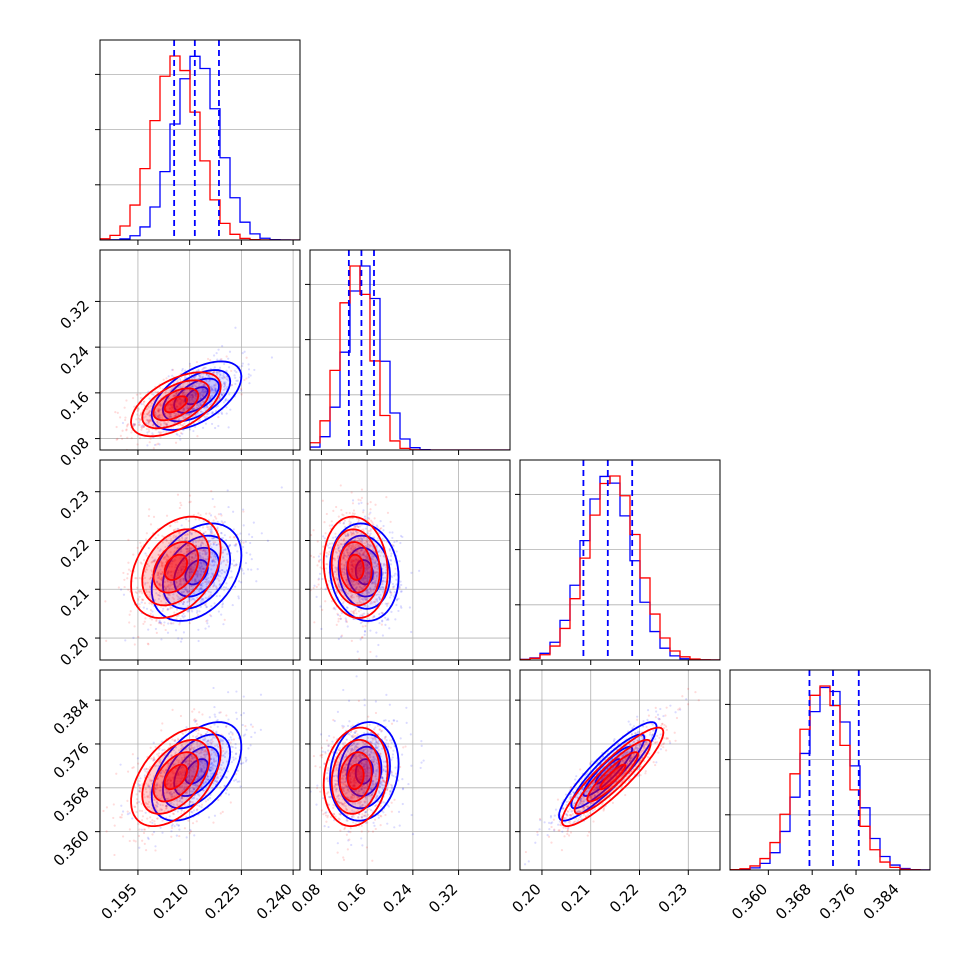  What do you see at coordinates (200, 364) in the screenshot?
I see `panel-content` at bounding box center [200, 364].